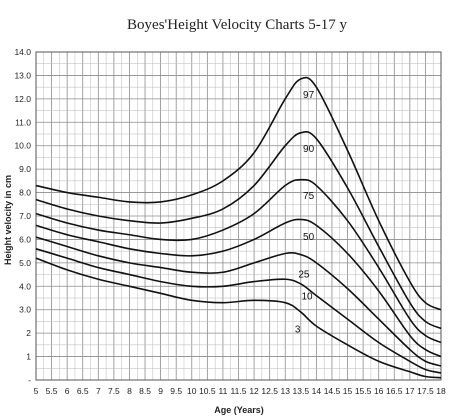 The width and height of the screenshot is (474, 419). I want to click on x-tick-label: 16, so click(379, 391).